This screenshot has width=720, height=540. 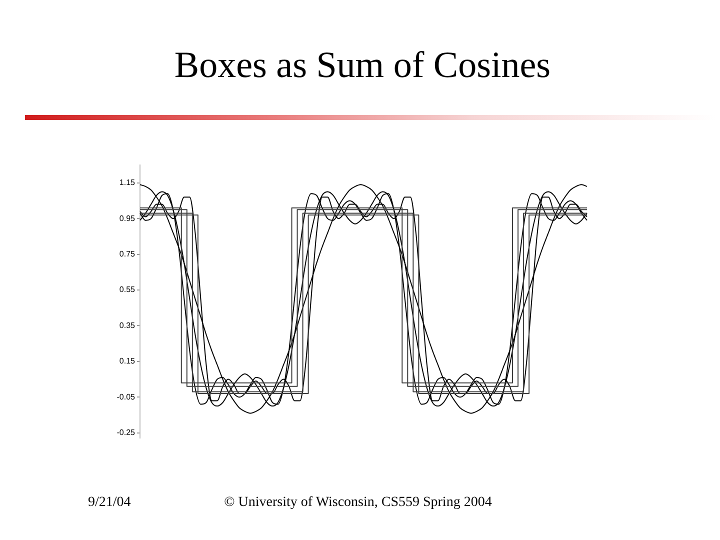 I want to click on text: © University of Wisconsin, CS559 Spring 2004, so click(x=358, y=502).